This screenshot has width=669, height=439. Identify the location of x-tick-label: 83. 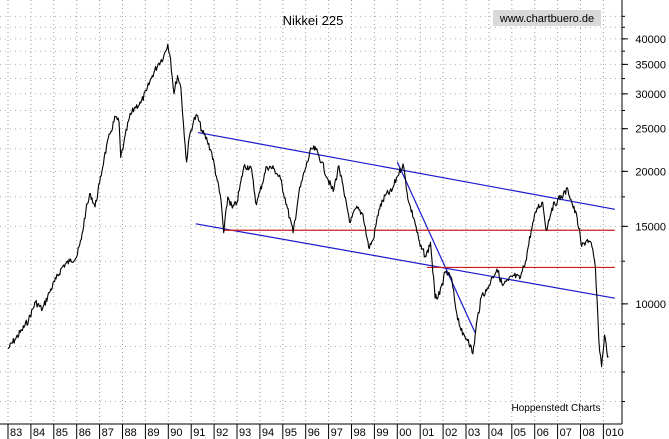
(16, 433).